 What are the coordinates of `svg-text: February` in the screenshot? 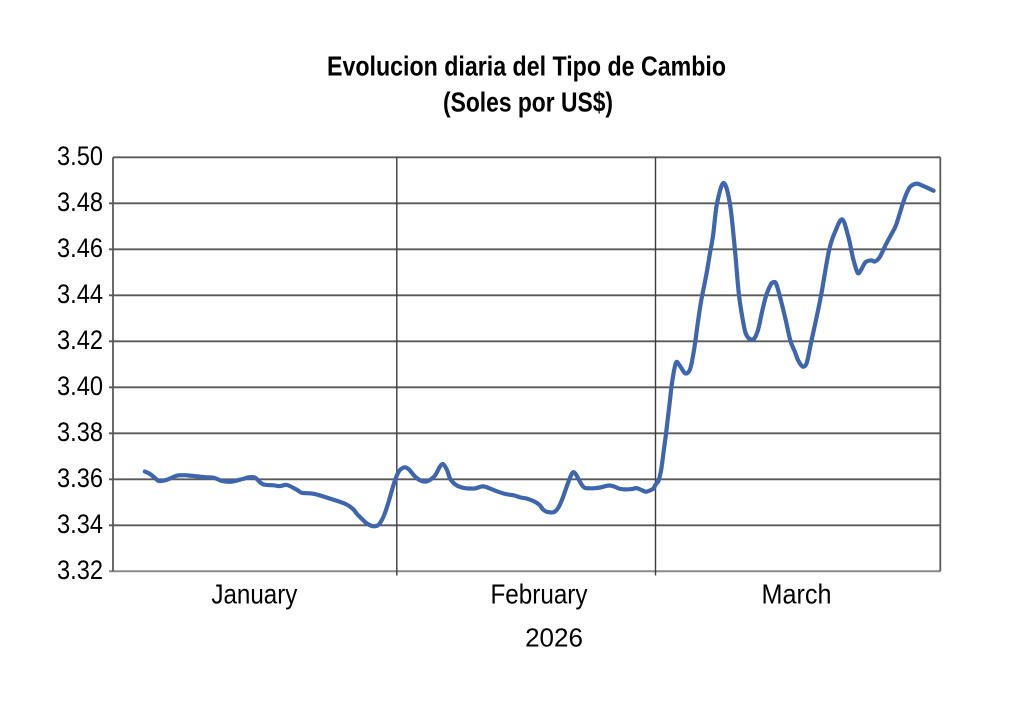 It's located at (539, 594).